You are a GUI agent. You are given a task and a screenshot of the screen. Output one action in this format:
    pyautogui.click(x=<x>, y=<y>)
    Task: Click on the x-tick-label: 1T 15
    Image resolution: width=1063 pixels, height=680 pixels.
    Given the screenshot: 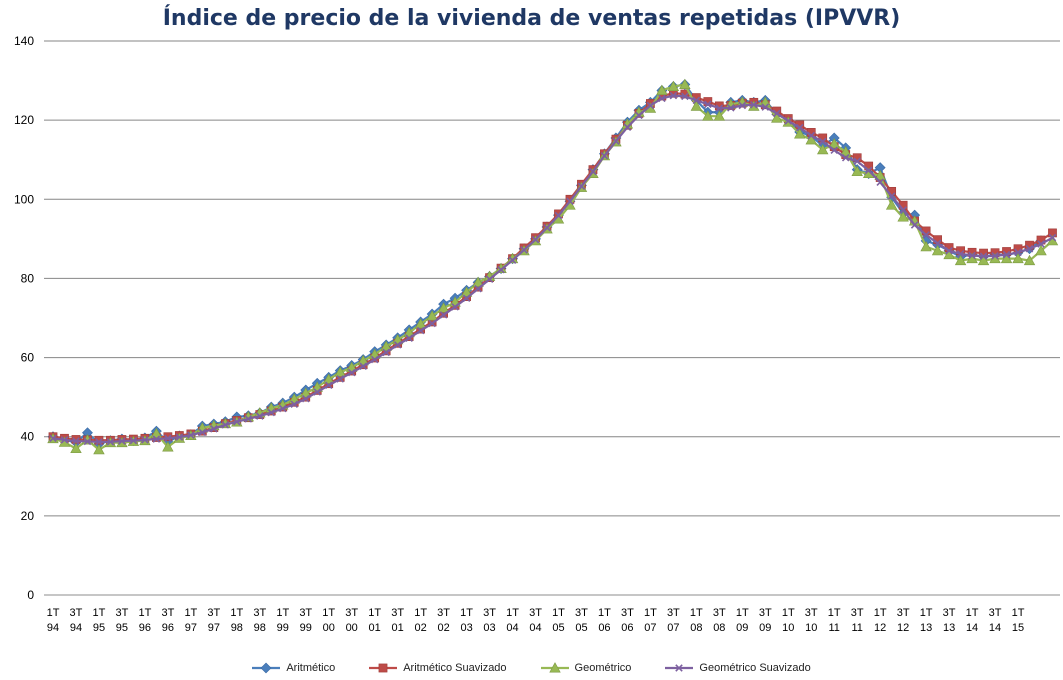 What is the action you would take?
    pyautogui.click(x=1018, y=620)
    